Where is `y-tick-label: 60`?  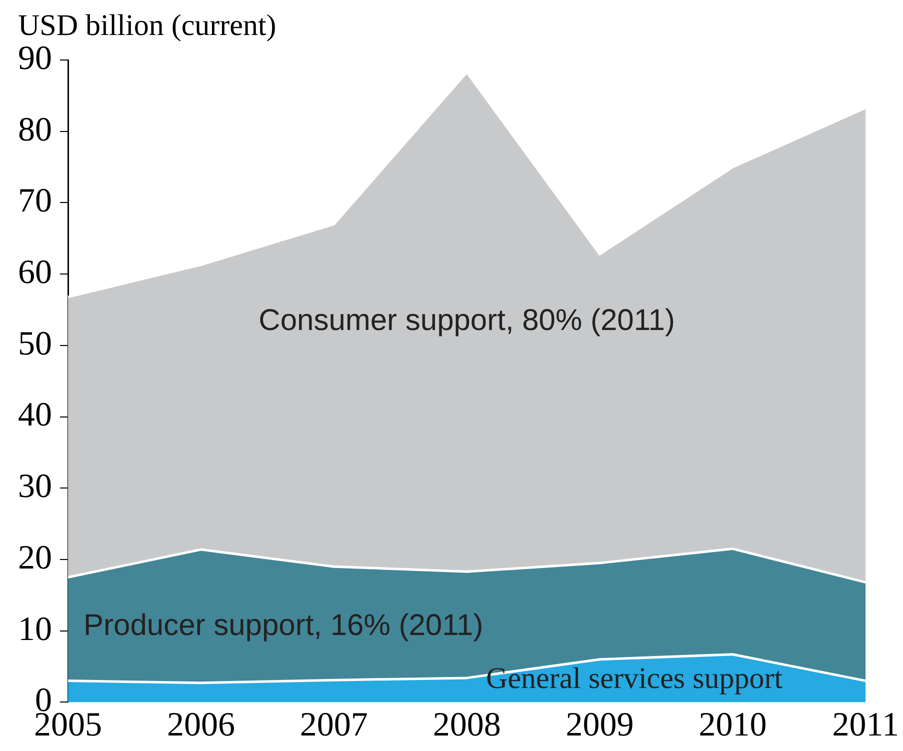
y-tick-label: 60 is located at coordinates (35, 272).